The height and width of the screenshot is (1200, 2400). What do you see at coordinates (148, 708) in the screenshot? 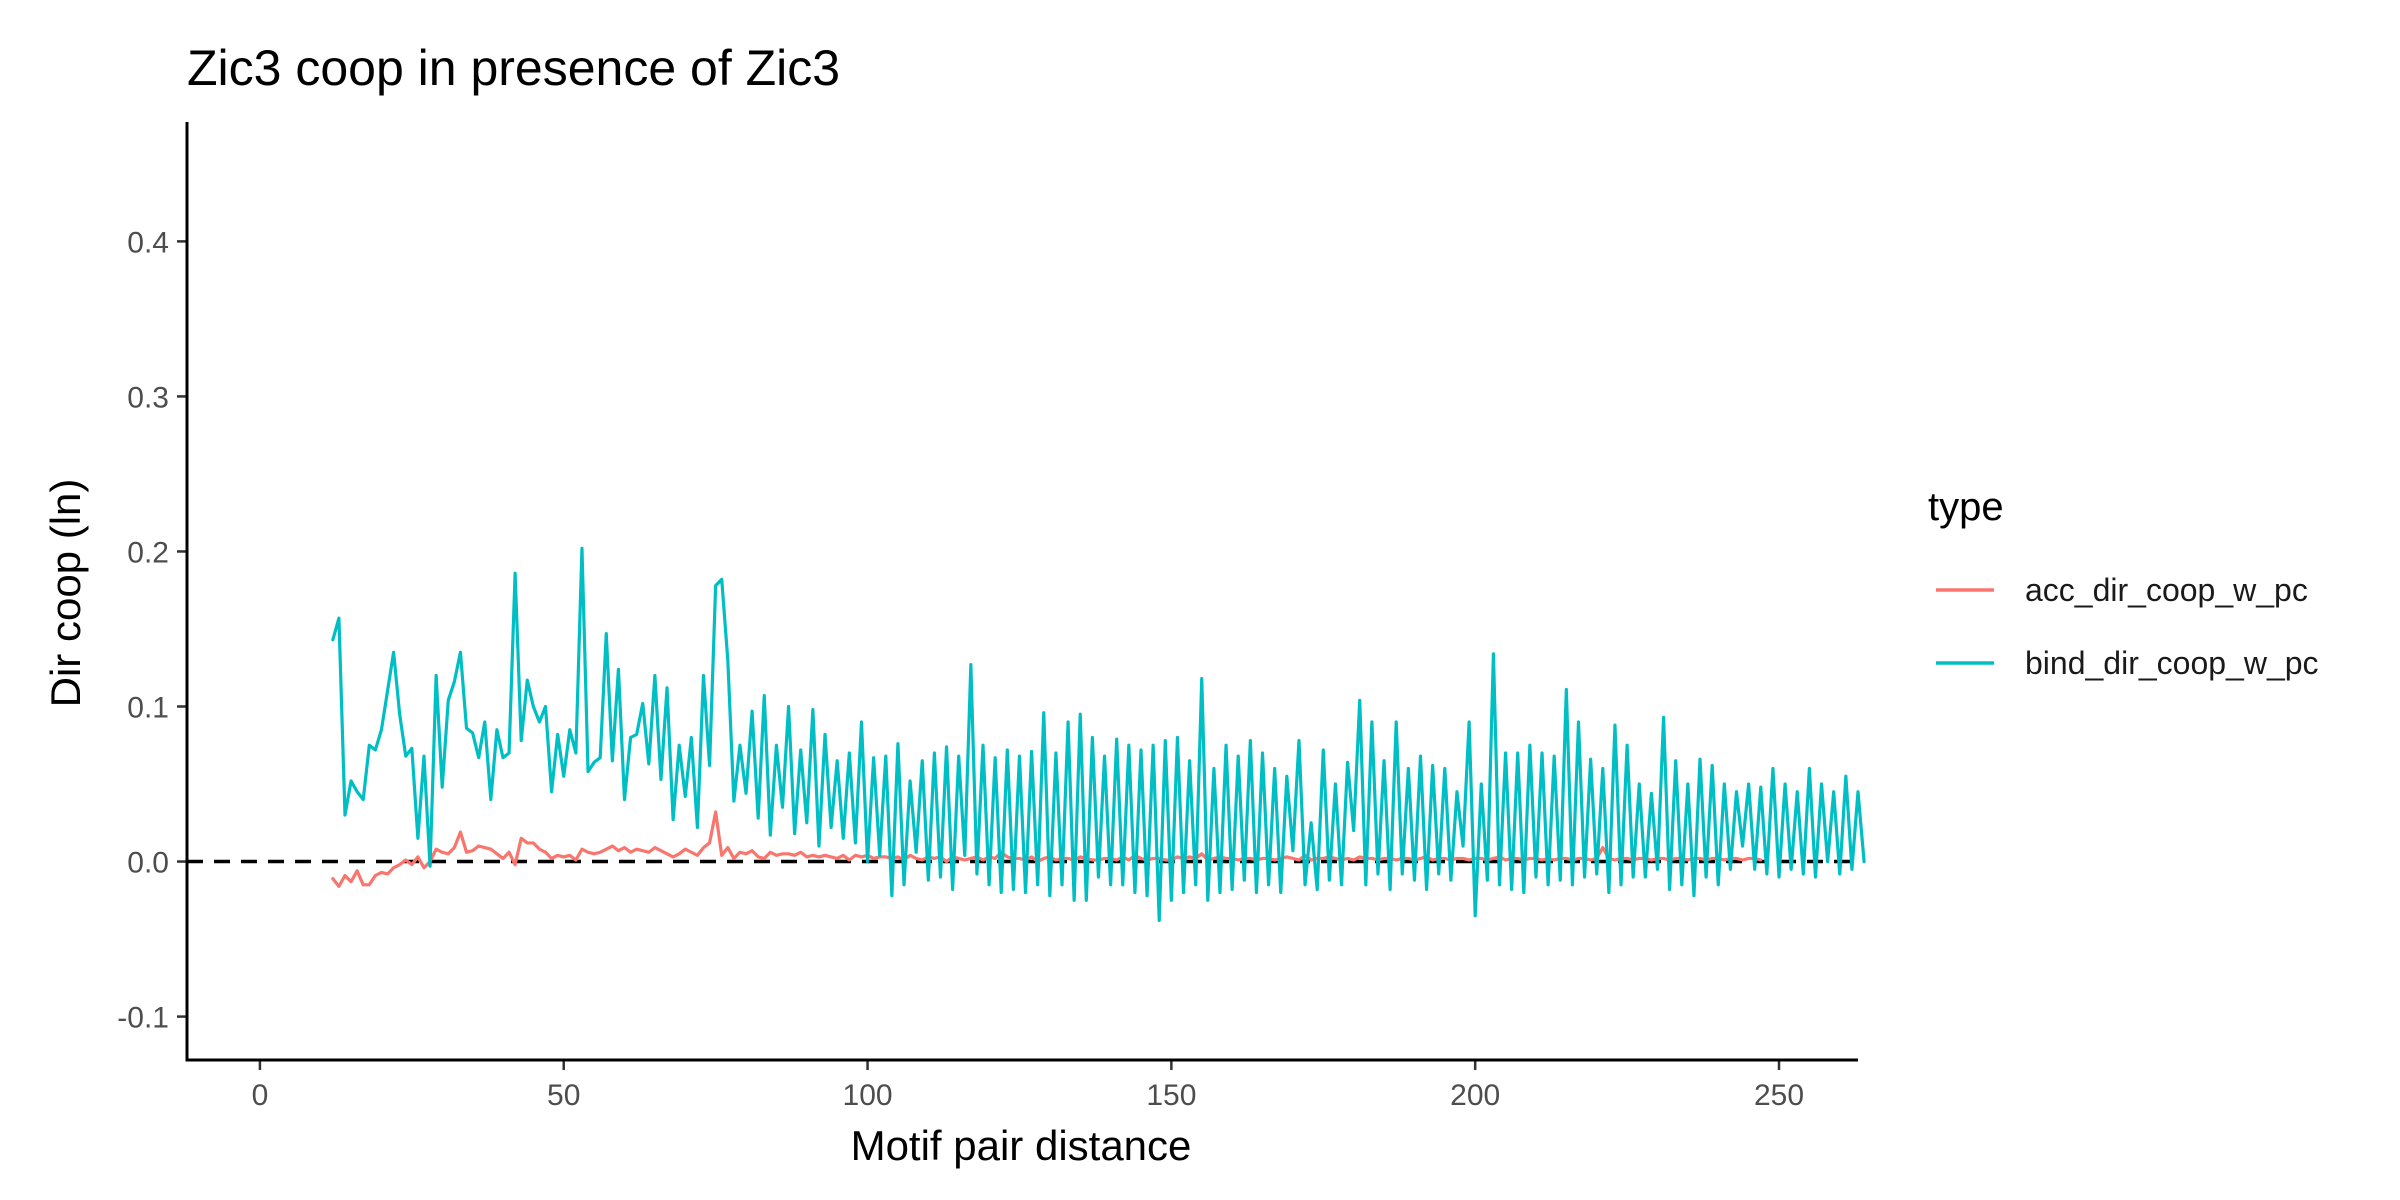
I see `y-tick-label: 0.1` at bounding box center [148, 708].